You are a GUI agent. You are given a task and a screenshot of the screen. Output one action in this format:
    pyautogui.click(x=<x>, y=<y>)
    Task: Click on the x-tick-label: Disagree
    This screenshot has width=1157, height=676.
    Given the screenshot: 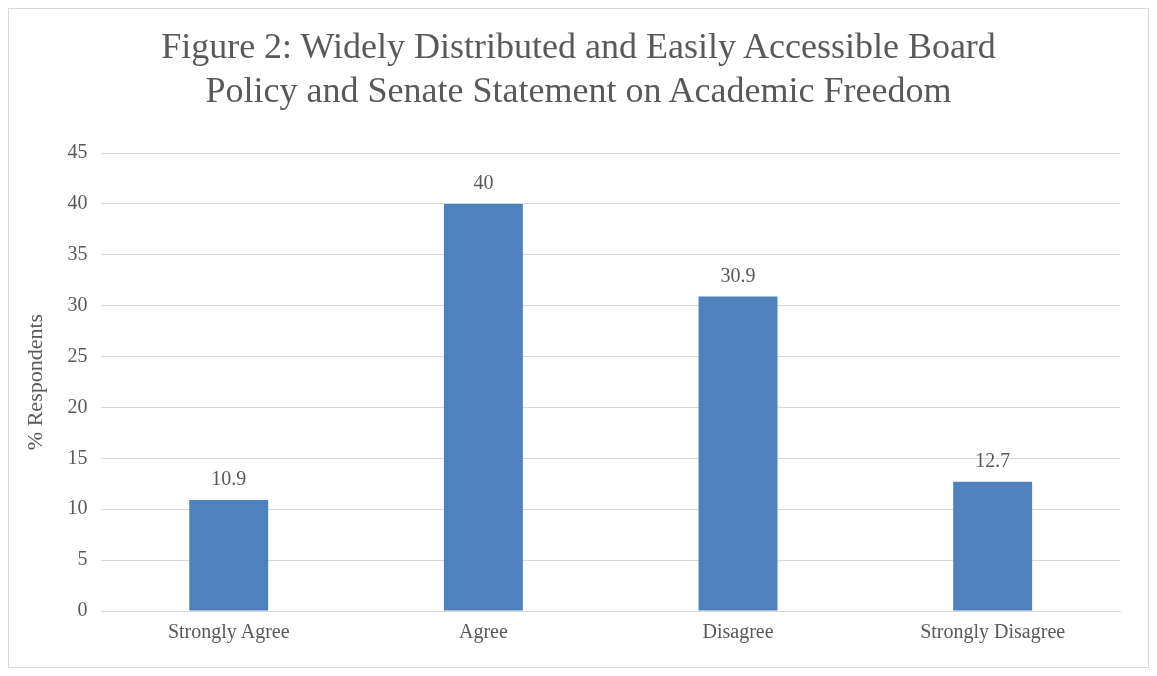 What is the action you would take?
    pyautogui.click(x=738, y=632)
    